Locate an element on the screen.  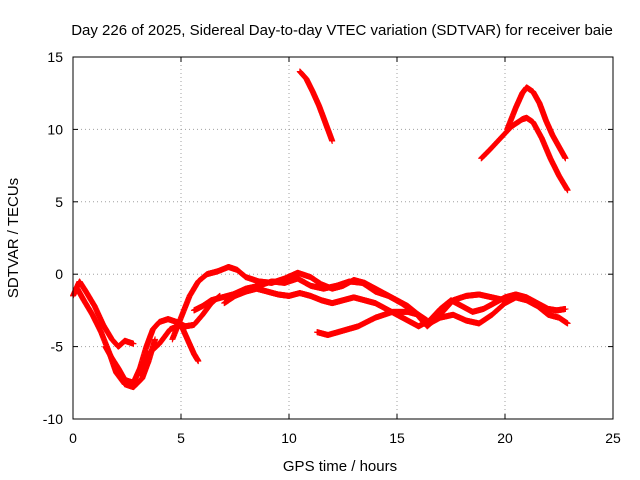
x-tick-label: 5 is located at coordinates (181, 438).